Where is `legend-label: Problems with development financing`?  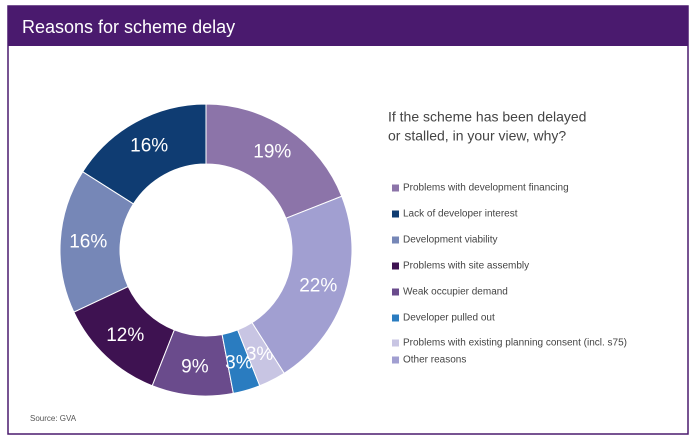
legend-label: Problems with development financing is located at coordinates (486, 188).